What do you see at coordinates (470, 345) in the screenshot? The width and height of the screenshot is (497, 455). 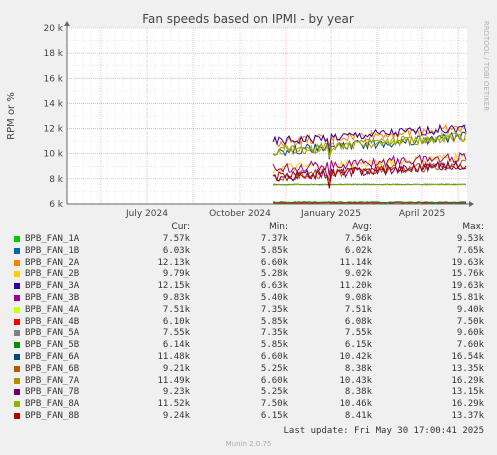 I see `legend-value-max: 7.60k` at bounding box center [470, 345].